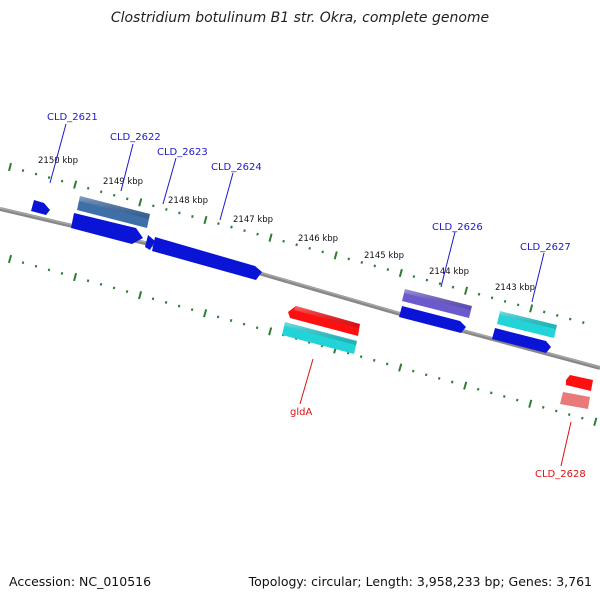 The image size is (600, 600). Describe the element at coordinates (457, 227) in the screenshot. I see `gene-label: CLD_2626` at that location.